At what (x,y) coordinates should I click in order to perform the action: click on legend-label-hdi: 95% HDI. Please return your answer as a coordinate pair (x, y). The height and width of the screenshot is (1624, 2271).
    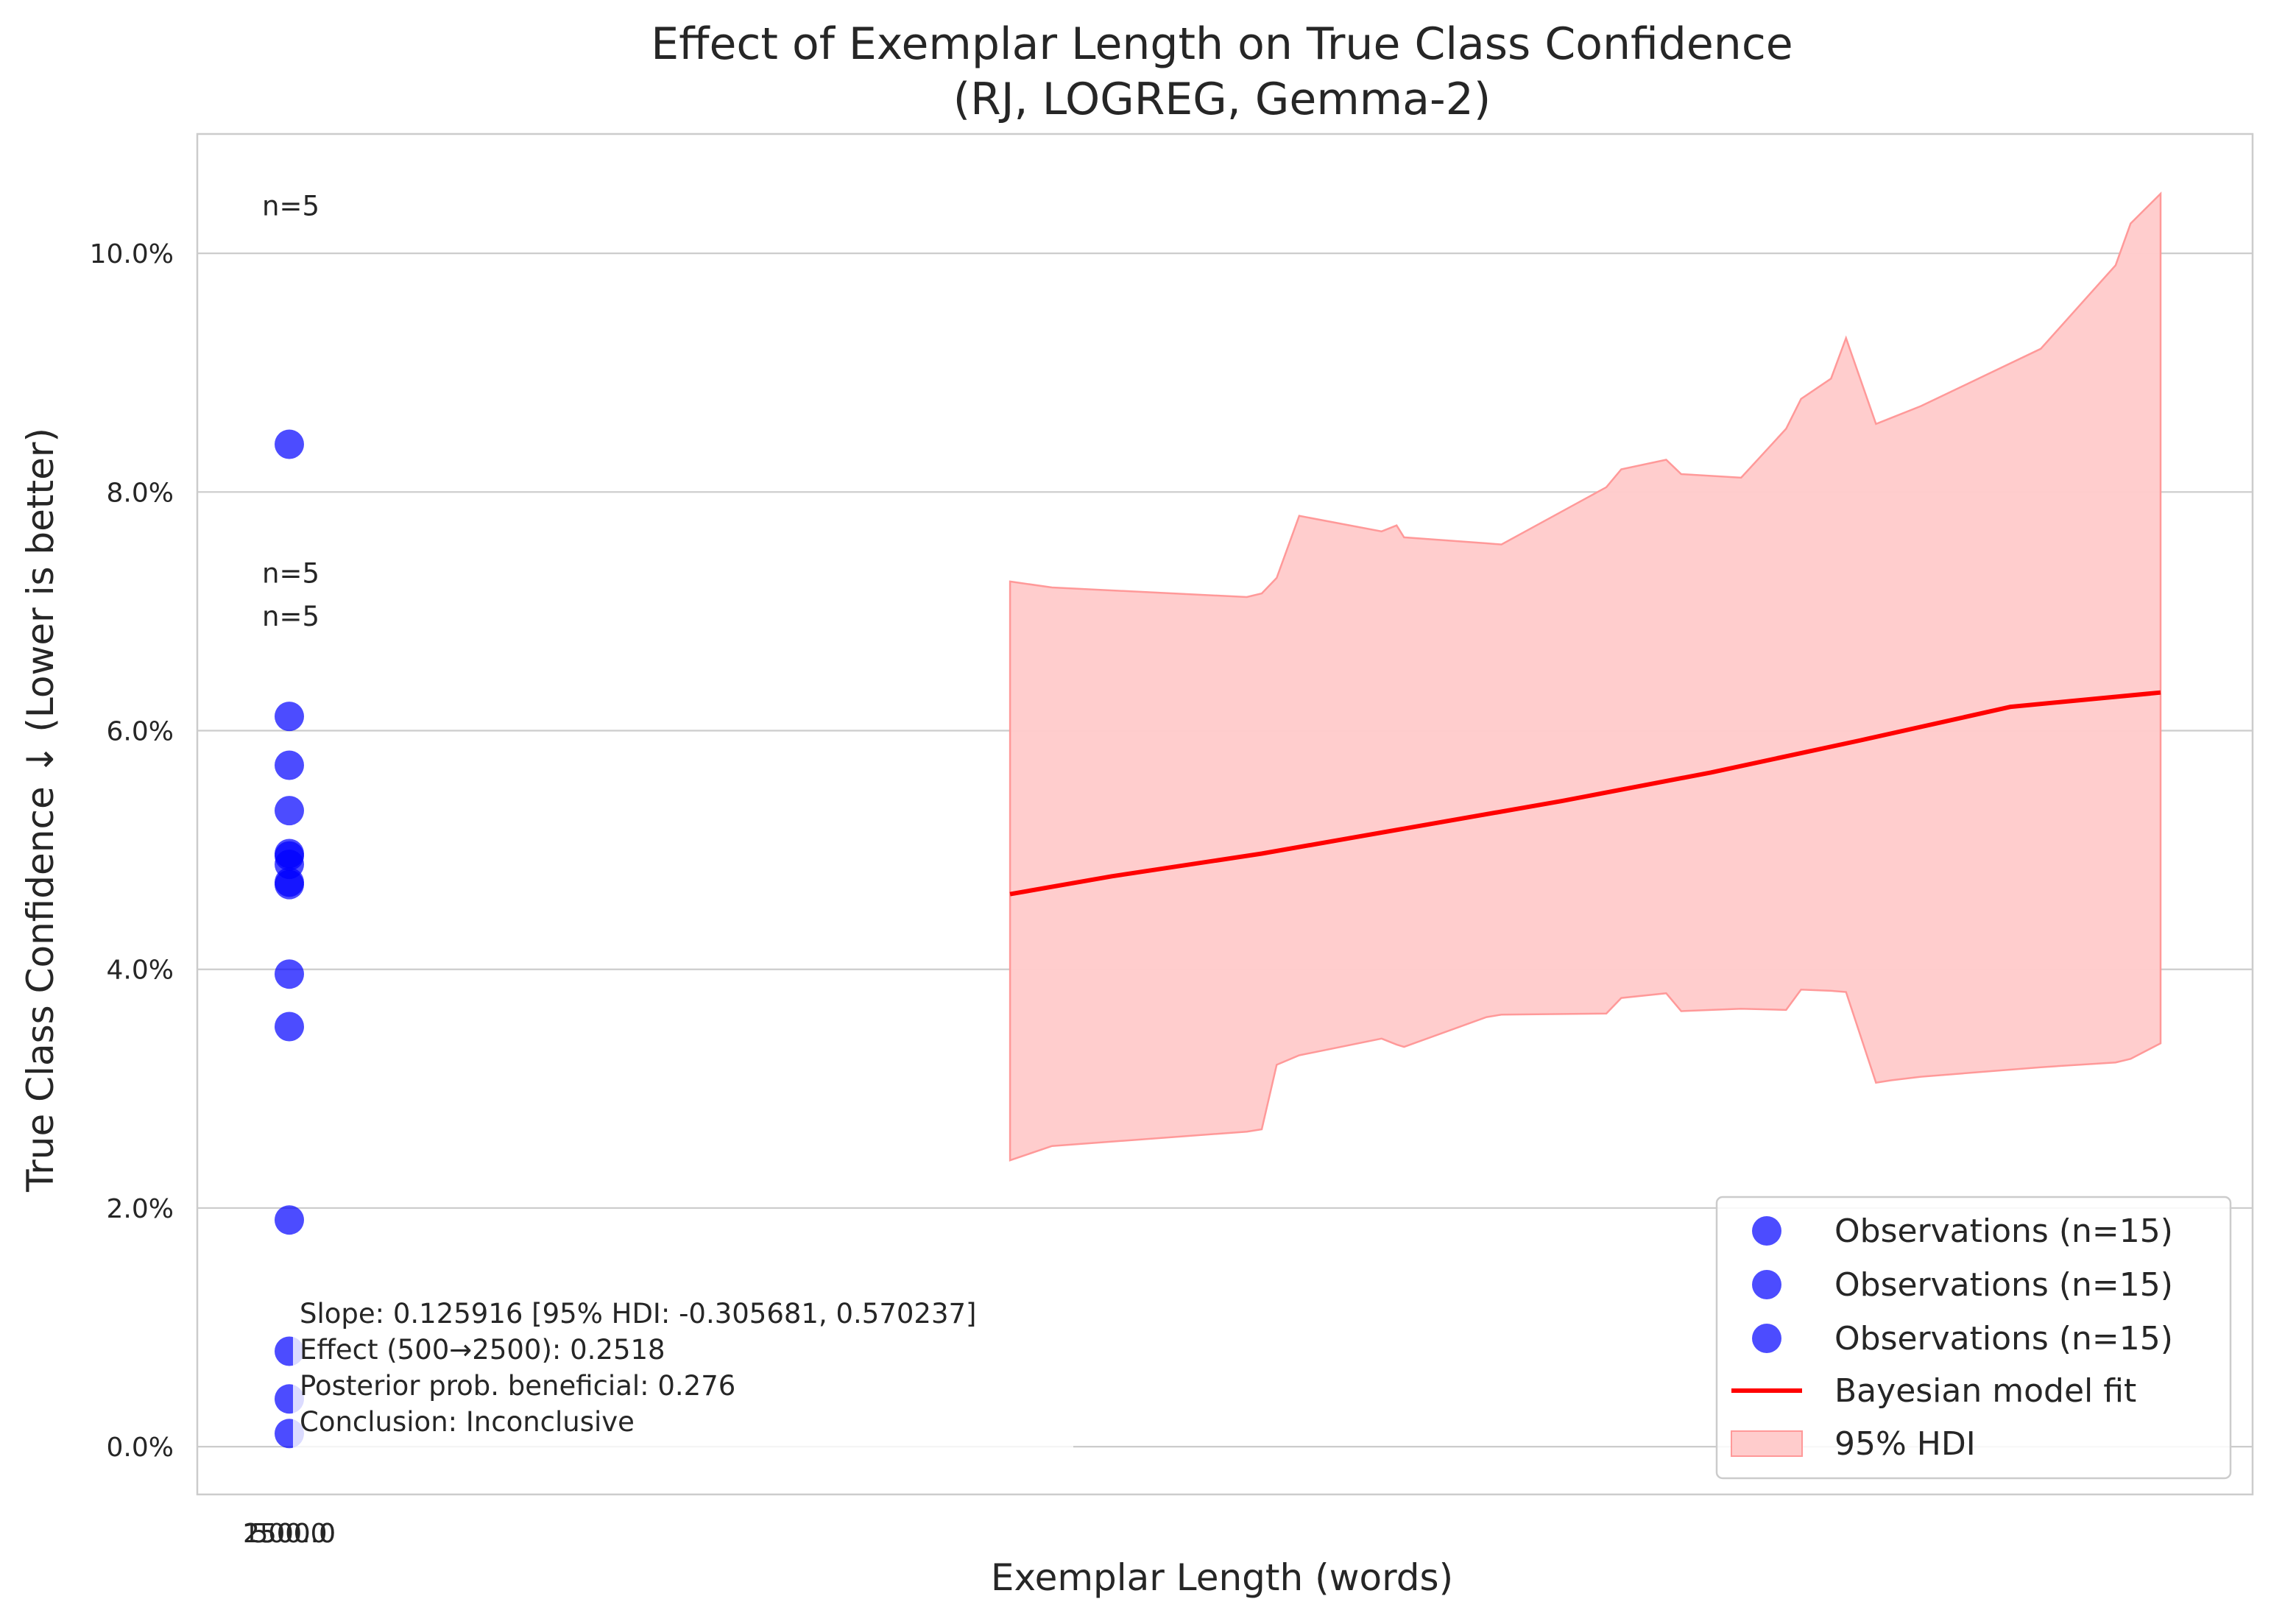
    Looking at the image, I should click on (1905, 1444).